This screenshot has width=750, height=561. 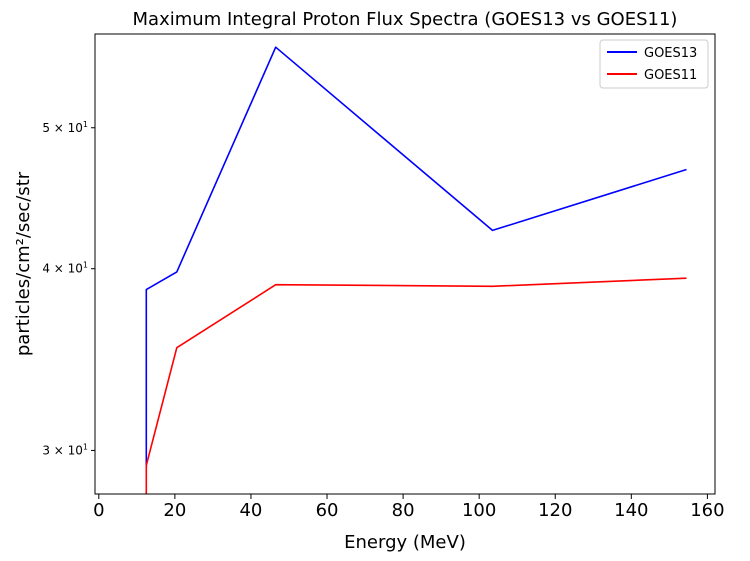 What do you see at coordinates (174, 510) in the screenshot?
I see `x-tick-label: 20` at bounding box center [174, 510].